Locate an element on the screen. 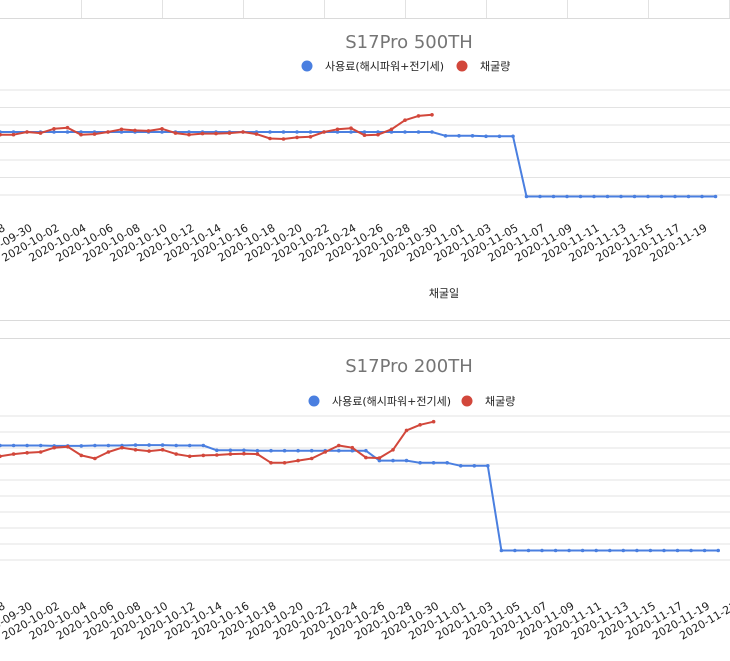 Image resolution: width=730 pixels, height=661 pixels. sheet-grid-strip is located at coordinates (365, 9).